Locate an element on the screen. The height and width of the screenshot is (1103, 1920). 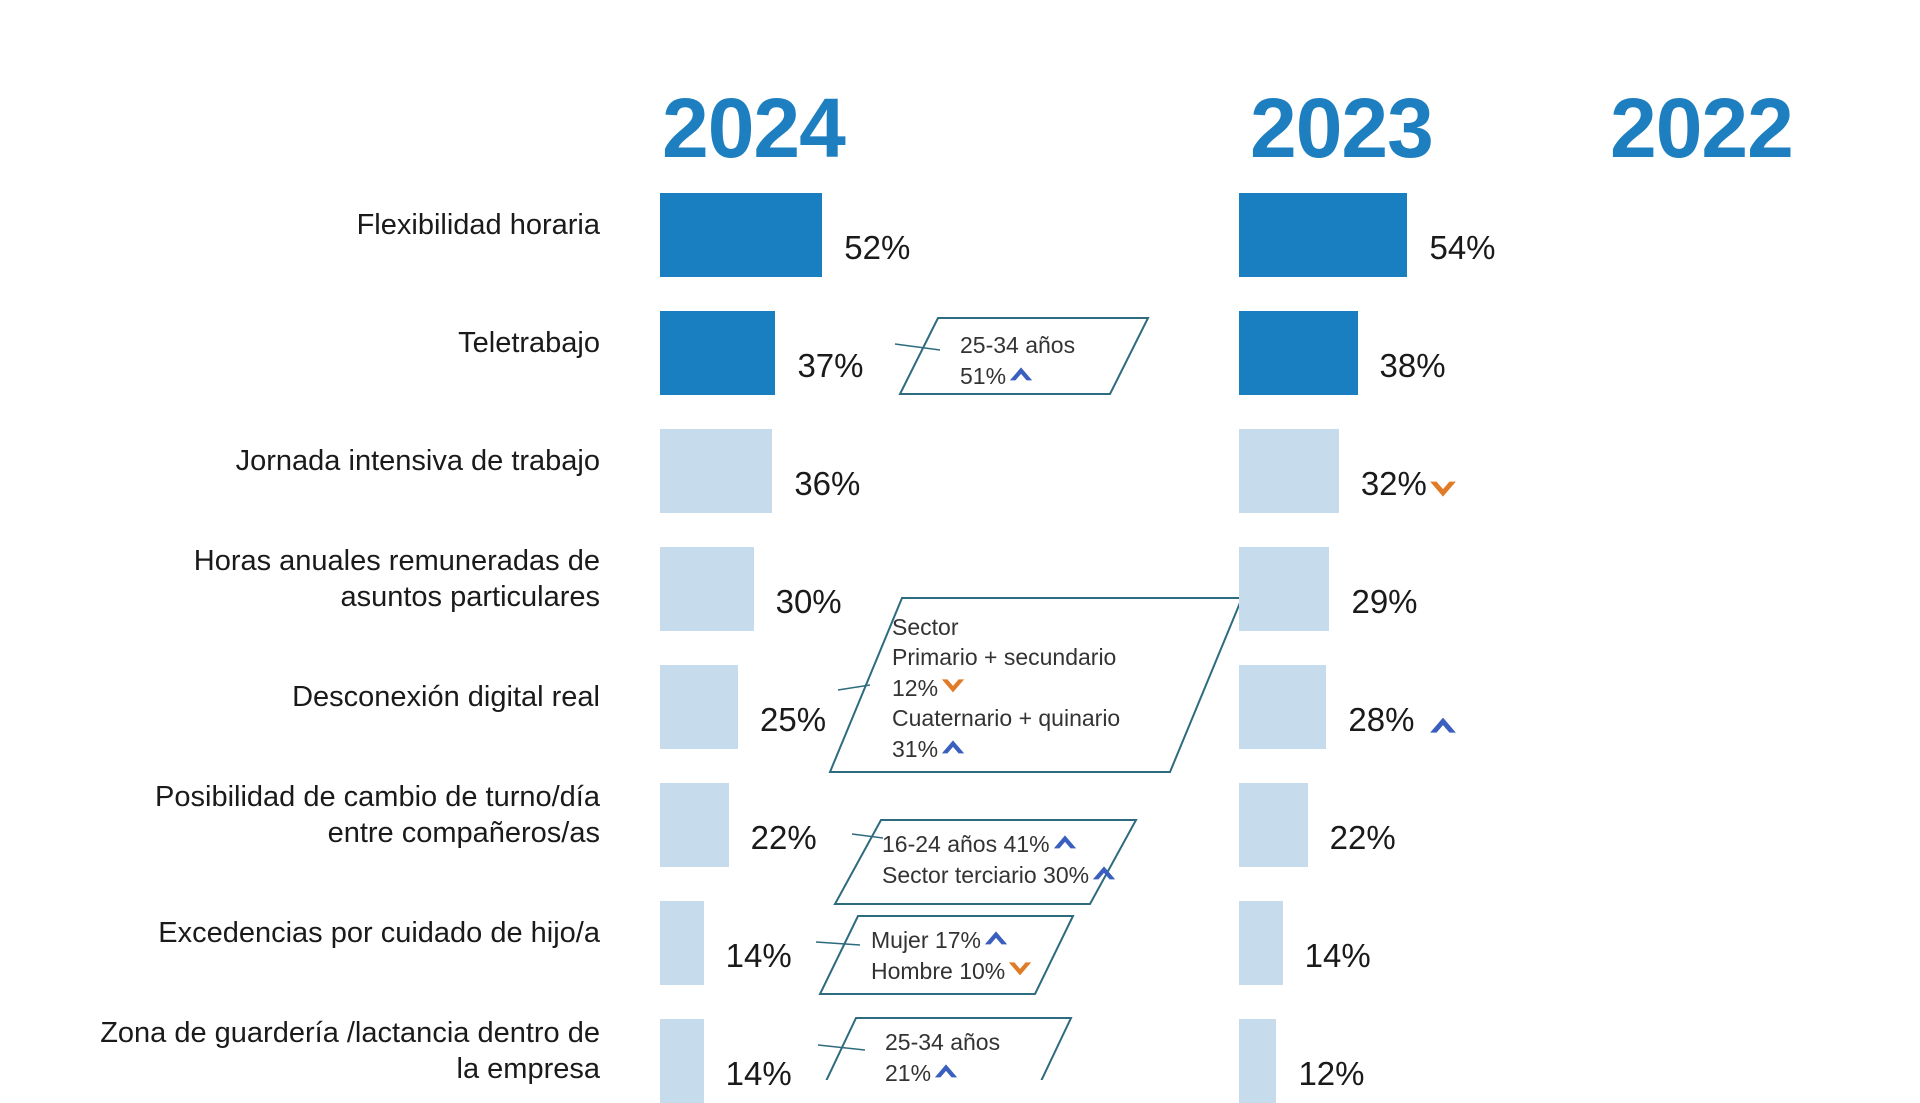
callout-line-text: 16-24 años 41% is located at coordinates (966, 844).